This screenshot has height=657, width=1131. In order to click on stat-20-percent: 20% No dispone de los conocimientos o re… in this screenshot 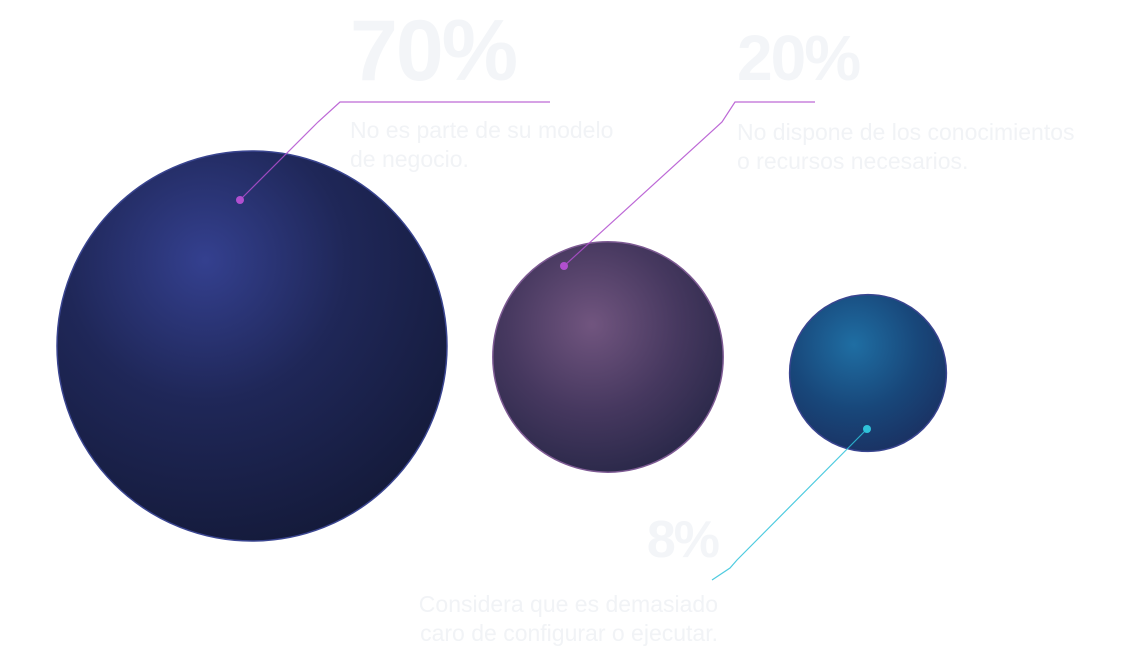, I will do `click(932, 101)`.